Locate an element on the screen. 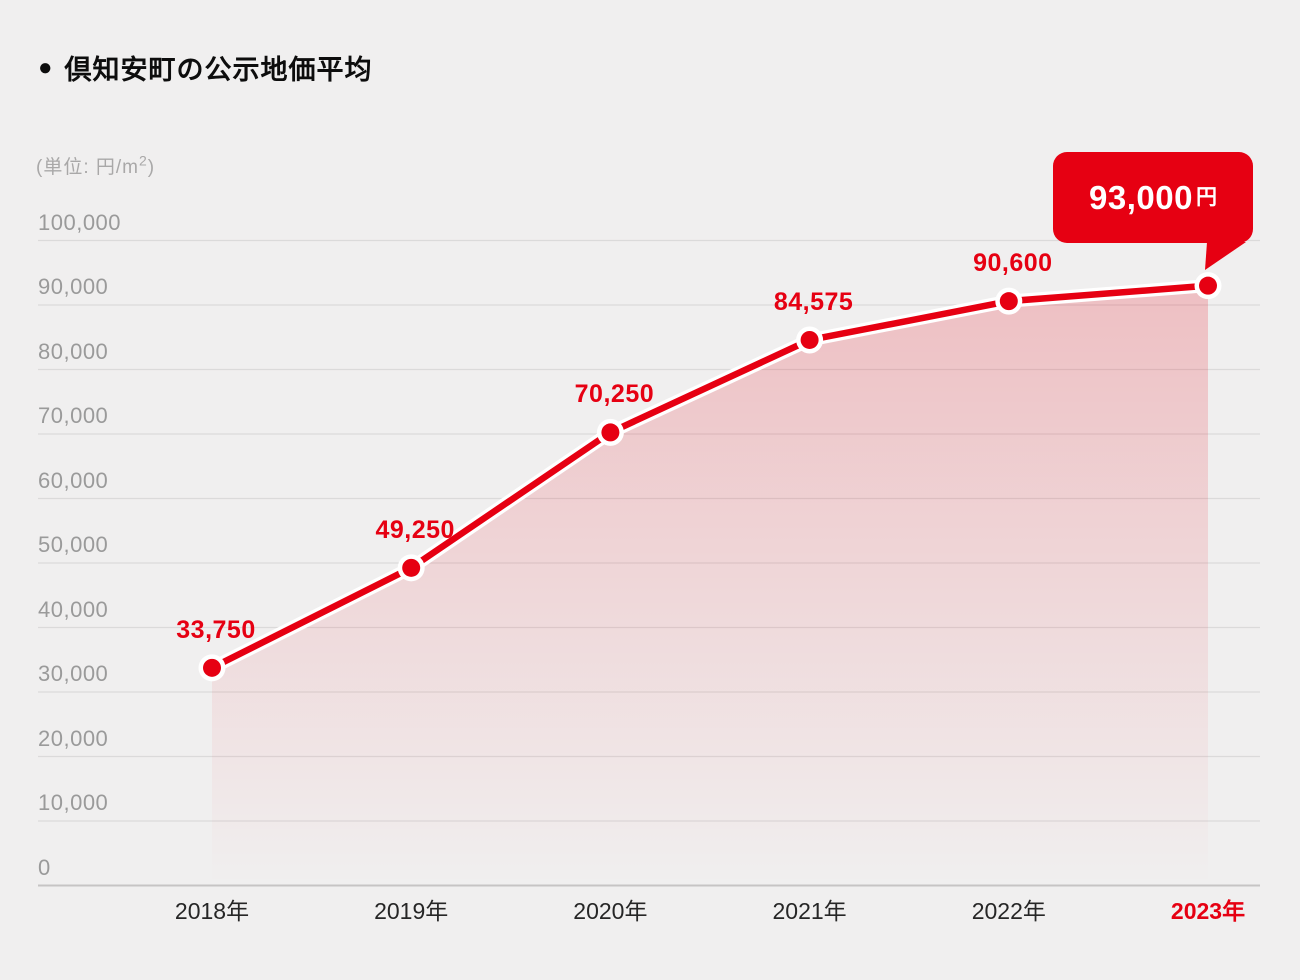 The image size is (1300, 980). value-label: 33,750 is located at coordinates (216, 629).